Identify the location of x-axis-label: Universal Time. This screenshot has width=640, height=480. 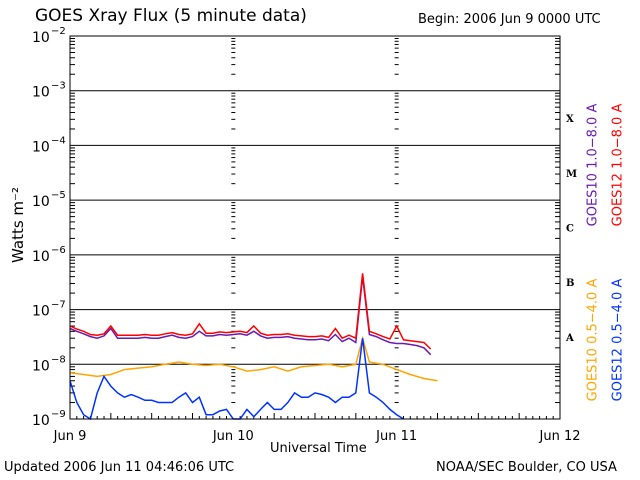
(318, 448).